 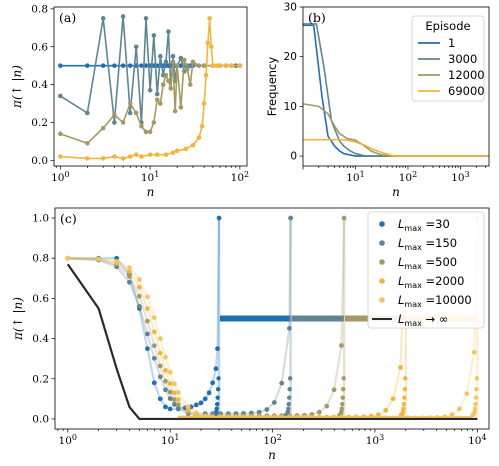 I want to click on axes-frame, so click(x=150, y=86).